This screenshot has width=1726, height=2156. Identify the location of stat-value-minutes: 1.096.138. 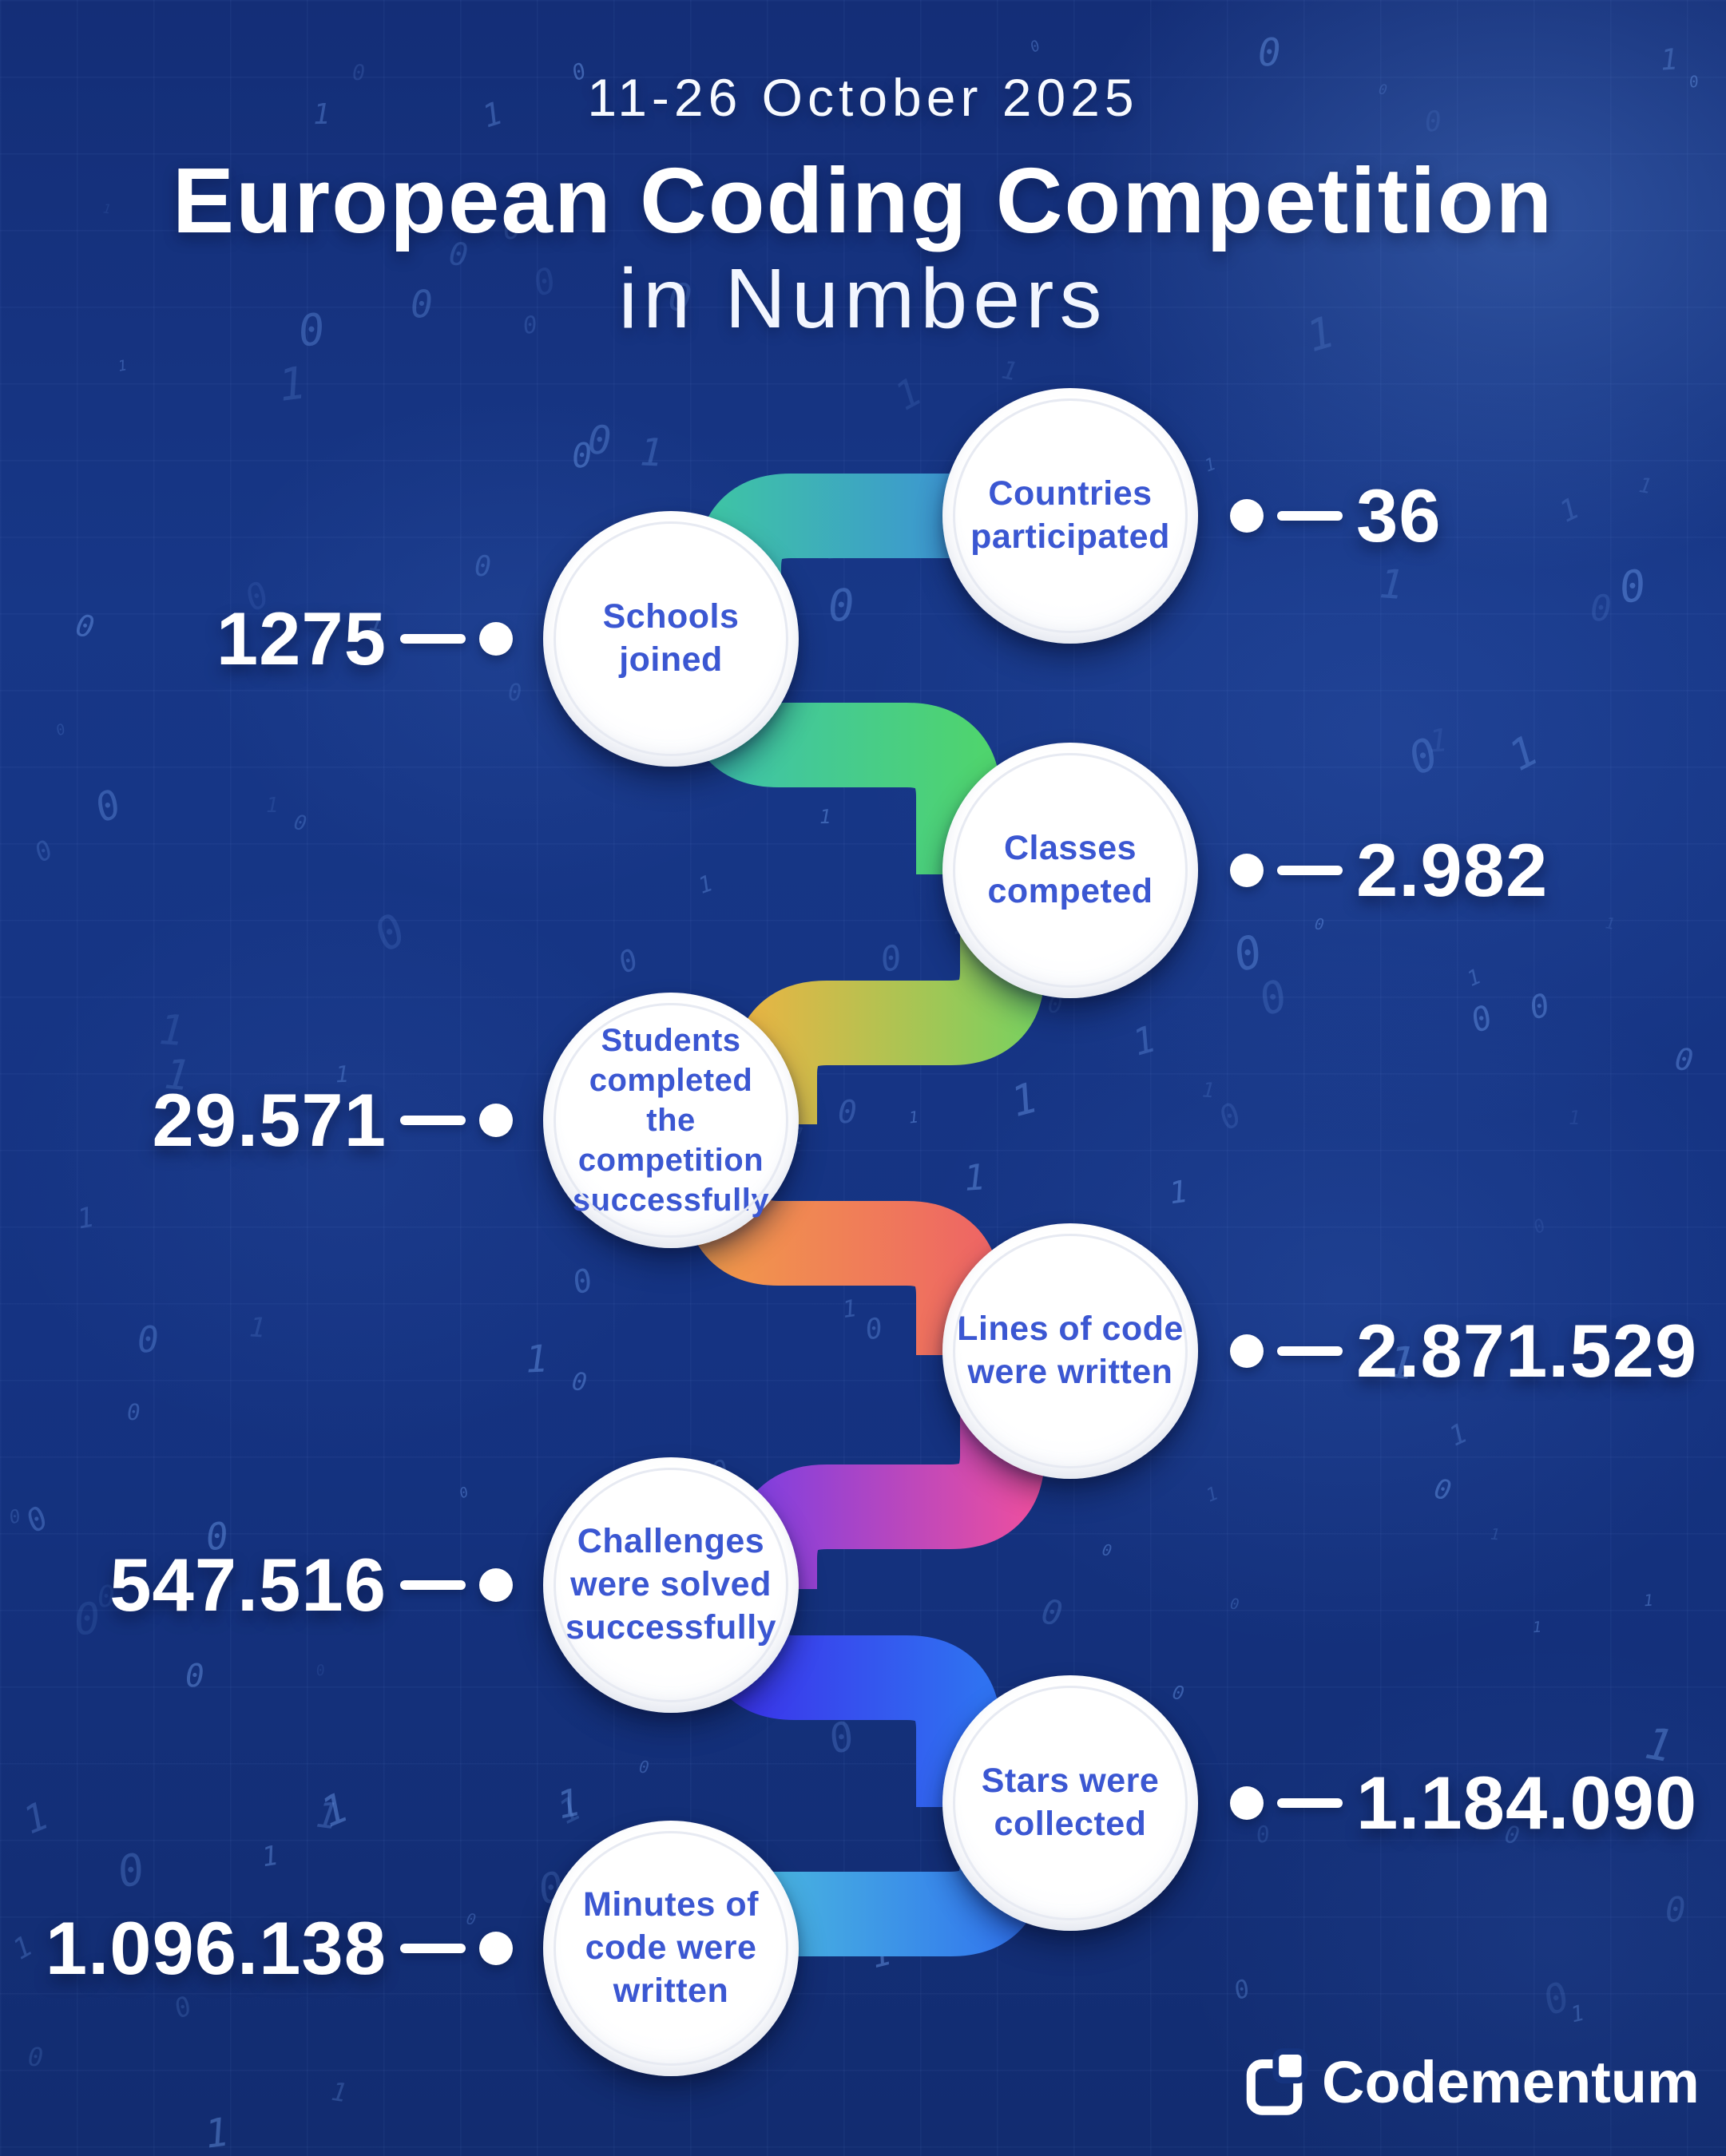
(257, 1948).